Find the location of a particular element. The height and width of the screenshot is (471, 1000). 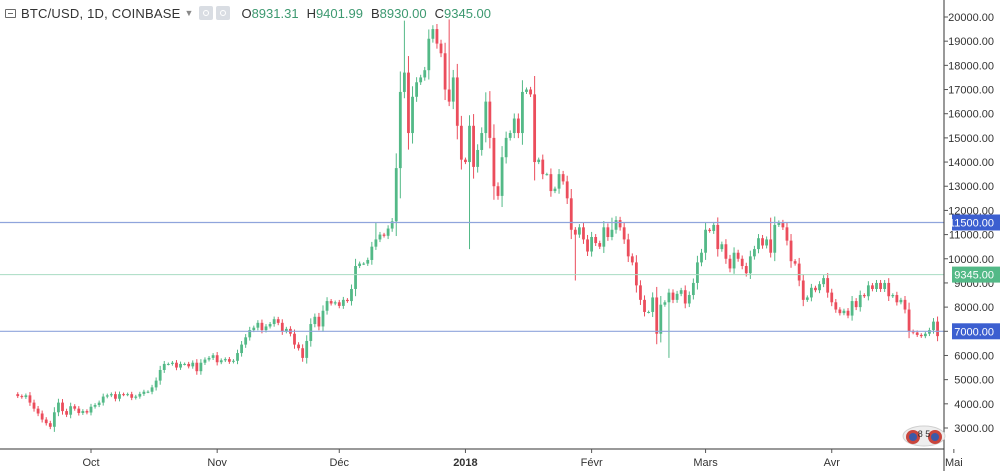

price-tick-label: 18000.00 is located at coordinates (971, 66).